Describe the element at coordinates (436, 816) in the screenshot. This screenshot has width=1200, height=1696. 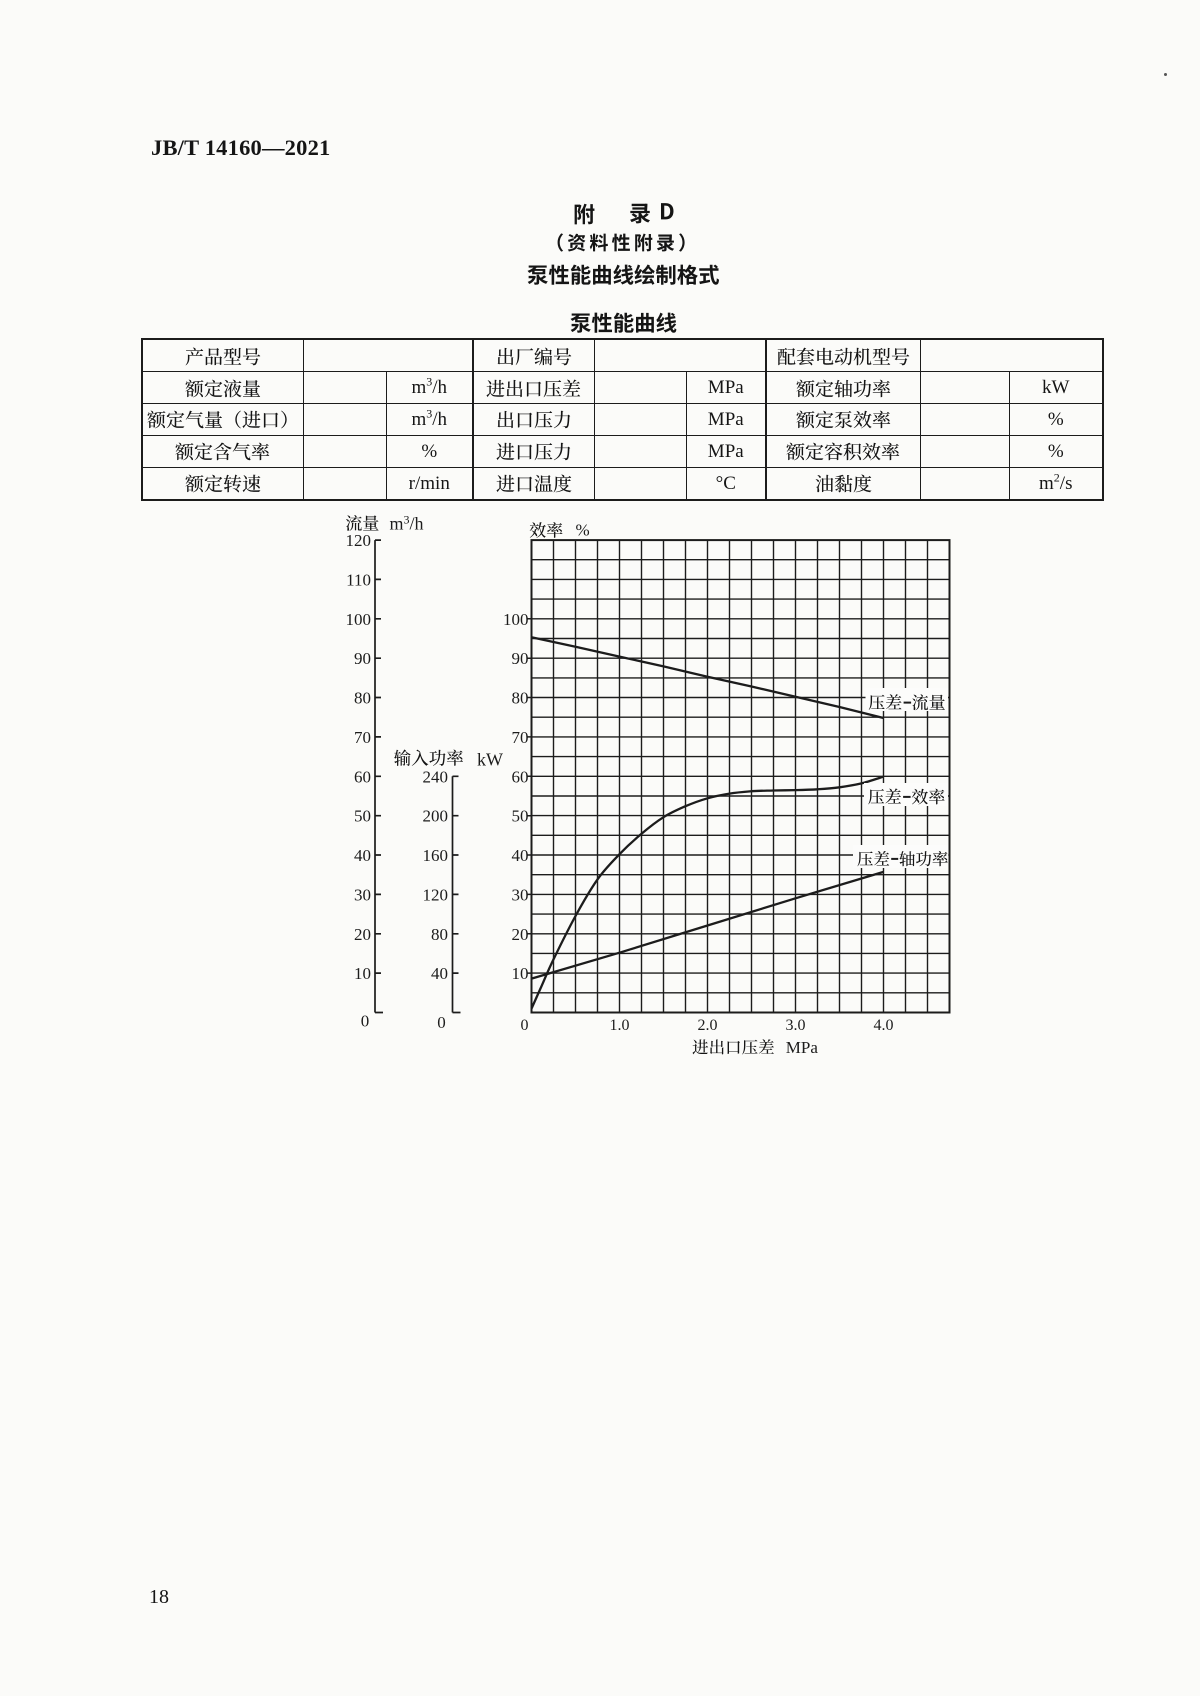
I see `svg-text: 200` at that location.